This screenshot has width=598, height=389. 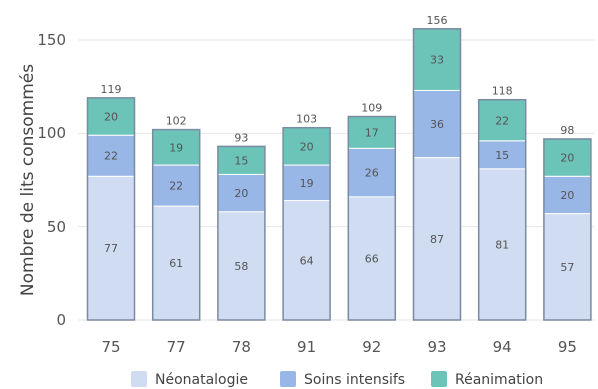 What do you see at coordinates (241, 137) in the screenshot?
I see `total-label: 93` at bounding box center [241, 137].